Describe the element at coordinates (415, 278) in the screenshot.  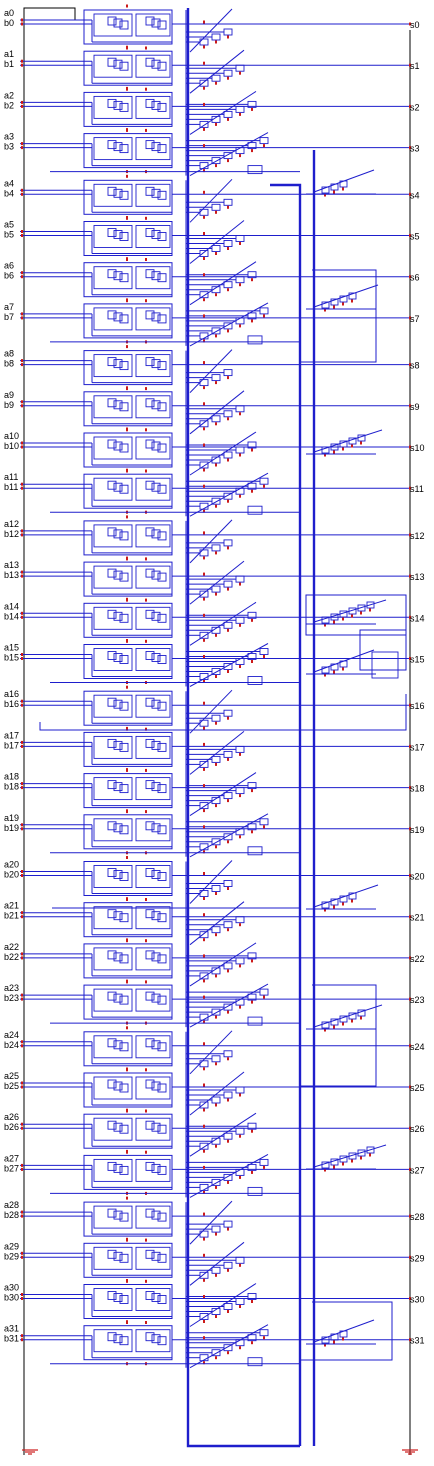
I see `output-label-s6: s6` at that location.